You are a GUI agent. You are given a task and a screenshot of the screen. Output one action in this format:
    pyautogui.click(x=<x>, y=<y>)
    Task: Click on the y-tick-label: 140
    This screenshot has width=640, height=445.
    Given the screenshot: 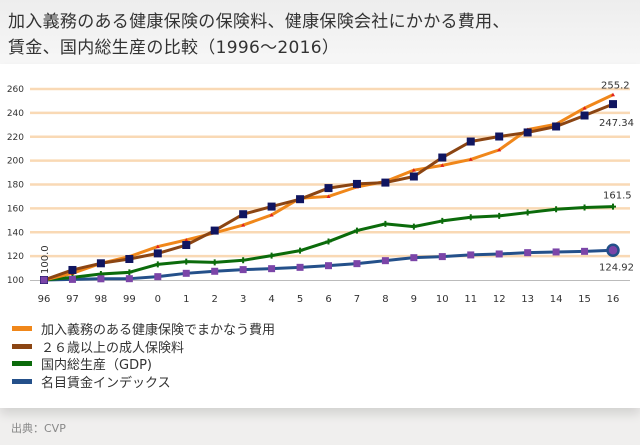 What is the action you would take?
    pyautogui.click(x=15, y=233)
    